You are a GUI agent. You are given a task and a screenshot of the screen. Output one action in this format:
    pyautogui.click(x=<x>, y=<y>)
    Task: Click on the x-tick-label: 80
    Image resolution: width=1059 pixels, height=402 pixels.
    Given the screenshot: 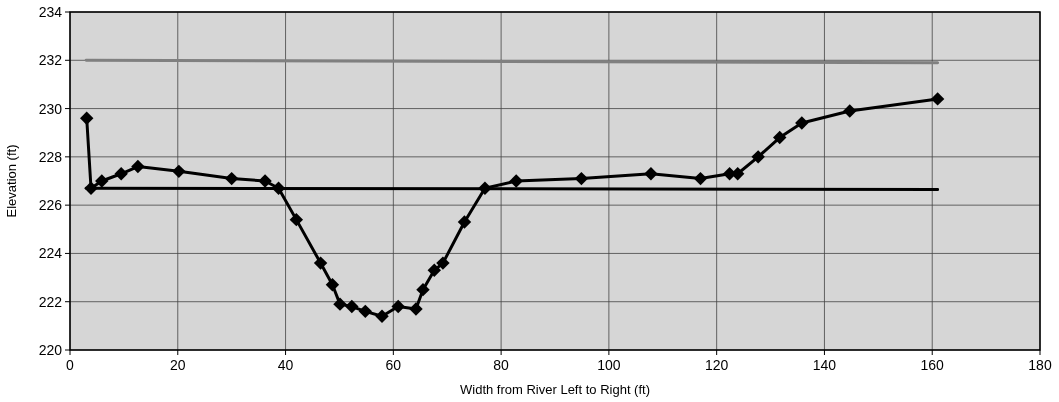 What is the action you would take?
    pyautogui.click(x=501, y=365)
    